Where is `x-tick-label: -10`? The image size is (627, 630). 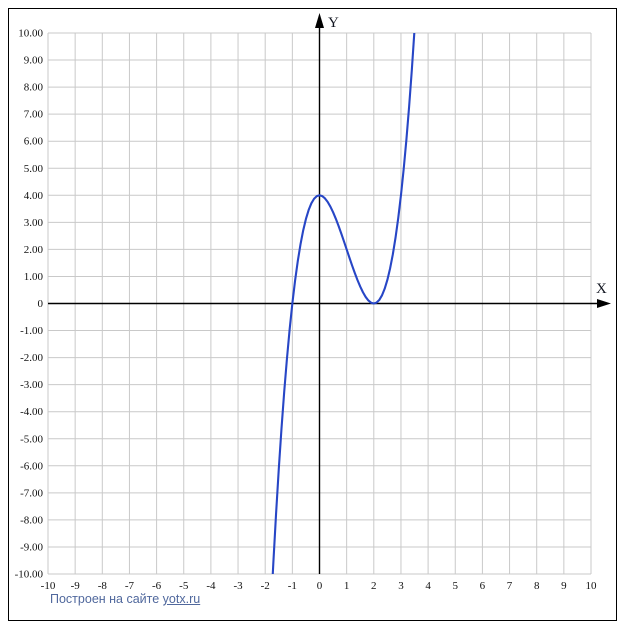 x-tick-label: -10 is located at coordinates (48, 586).